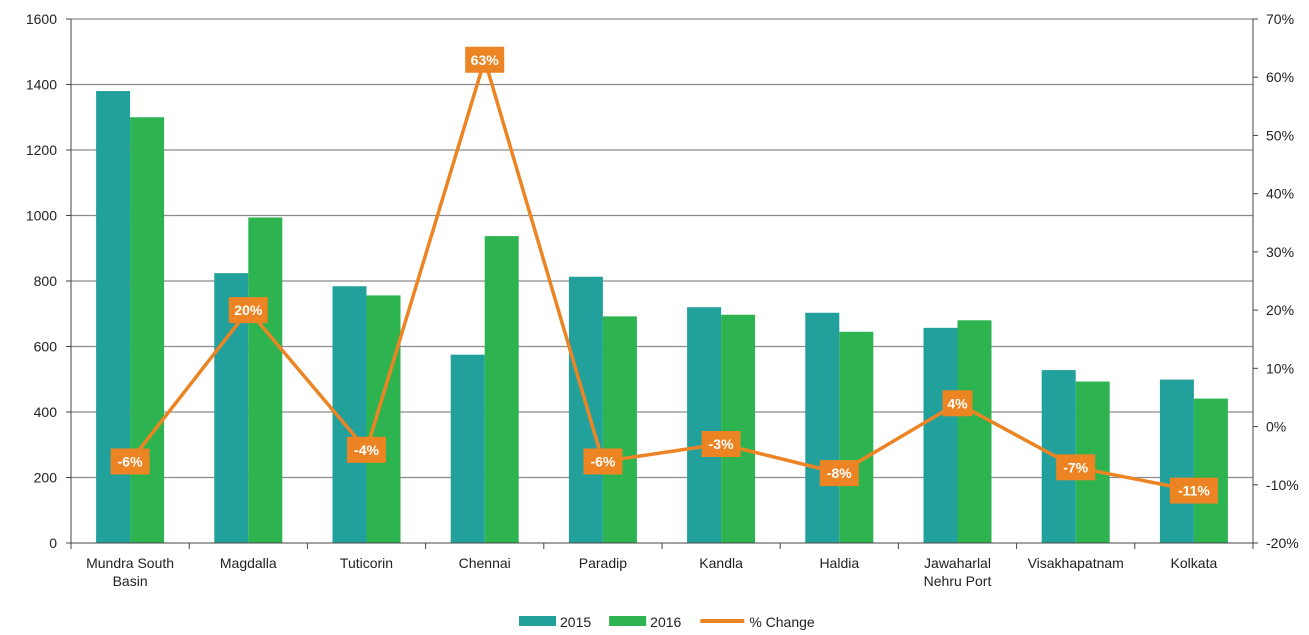  What do you see at coordinates (1075, 467) in the screenshot?
I see `data-label: -7%` at bounding box center [1075, 467].